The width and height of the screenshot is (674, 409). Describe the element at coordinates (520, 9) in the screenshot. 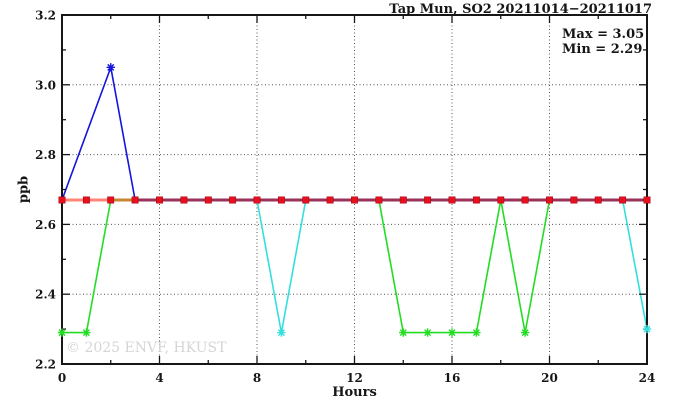

I see `chart-title: Tap Mun, SO2 20211014−20211017` at that location.